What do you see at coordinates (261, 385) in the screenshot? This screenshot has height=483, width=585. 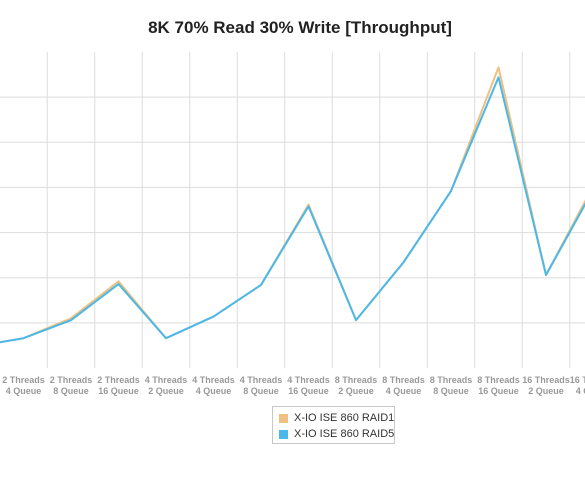 I see `x-tick-label: 4 Threads 8 Queue` at bounding box center [261, 385].